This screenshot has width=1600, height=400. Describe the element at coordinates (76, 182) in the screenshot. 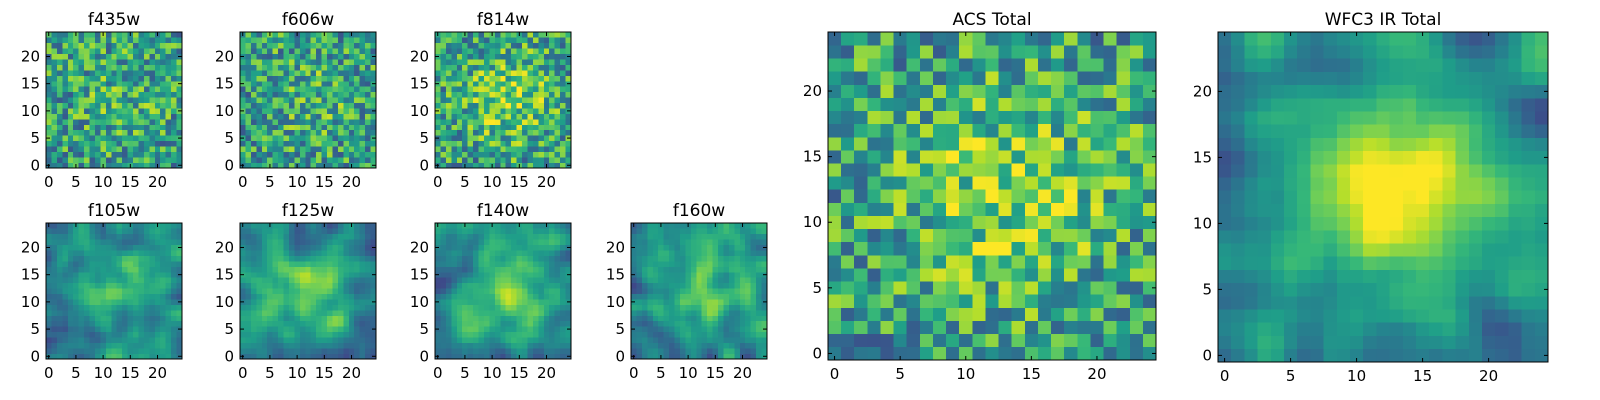

I see `x-tick-label: 5` at that location.